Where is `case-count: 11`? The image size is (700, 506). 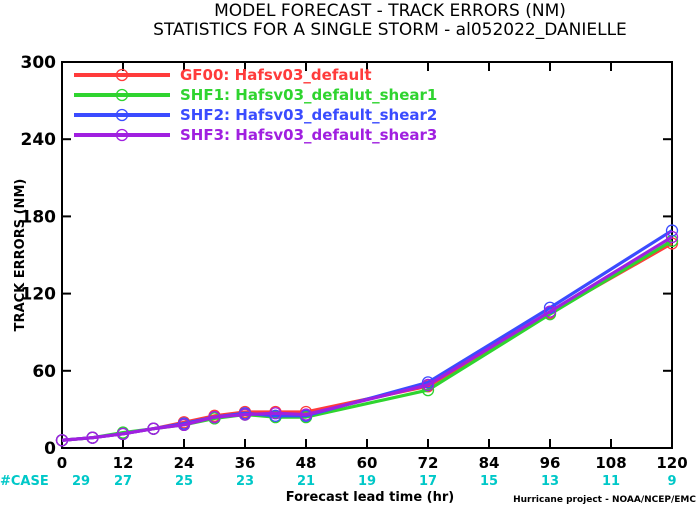 case-count: 11 is located at coordinates (611, 481).